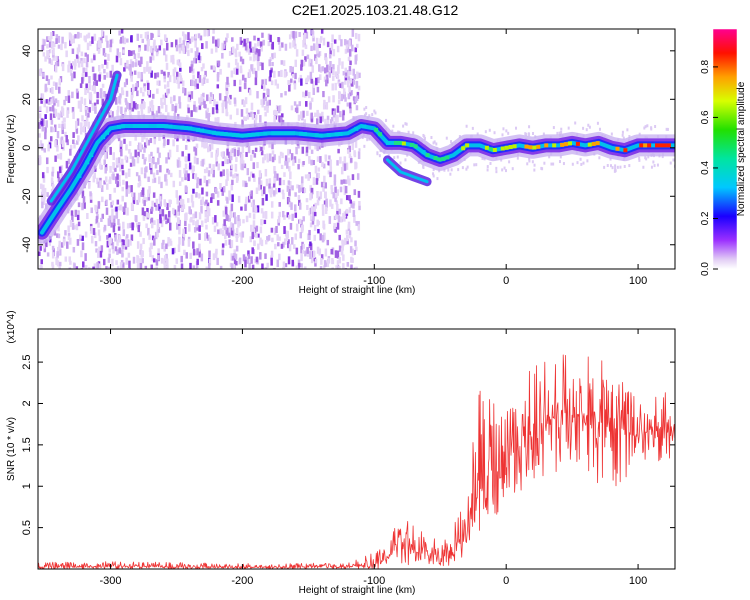 The image size is (750, 600). Describe the element at coordinates (375, 10) in the screenshot. I see `page-title: C2E1.2025.103.21.48.G12` at that location.